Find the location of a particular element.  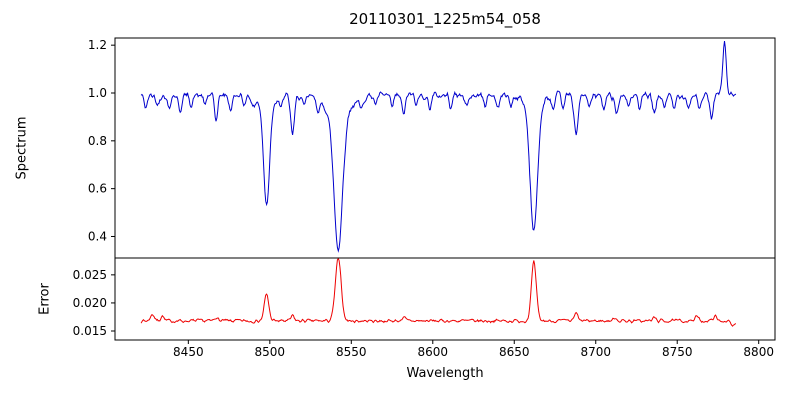

wavelength-tick-label: 8750 is located at coordinates (677, 352).